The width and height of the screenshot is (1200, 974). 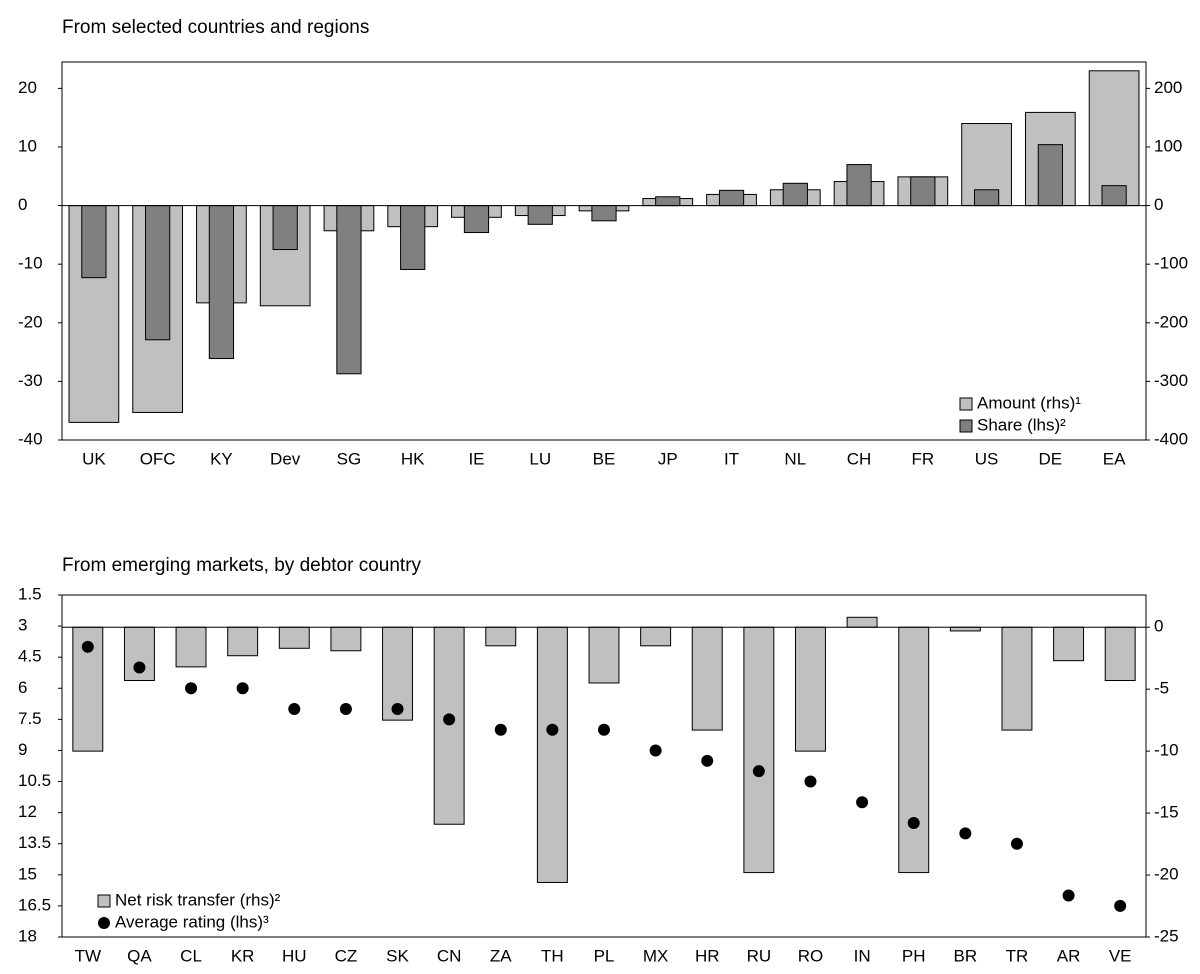 What do you see at coordinates (1166, 750) in the screenshot?
I see `y2-tick-label: -10` at bounding box center [1166, 750].